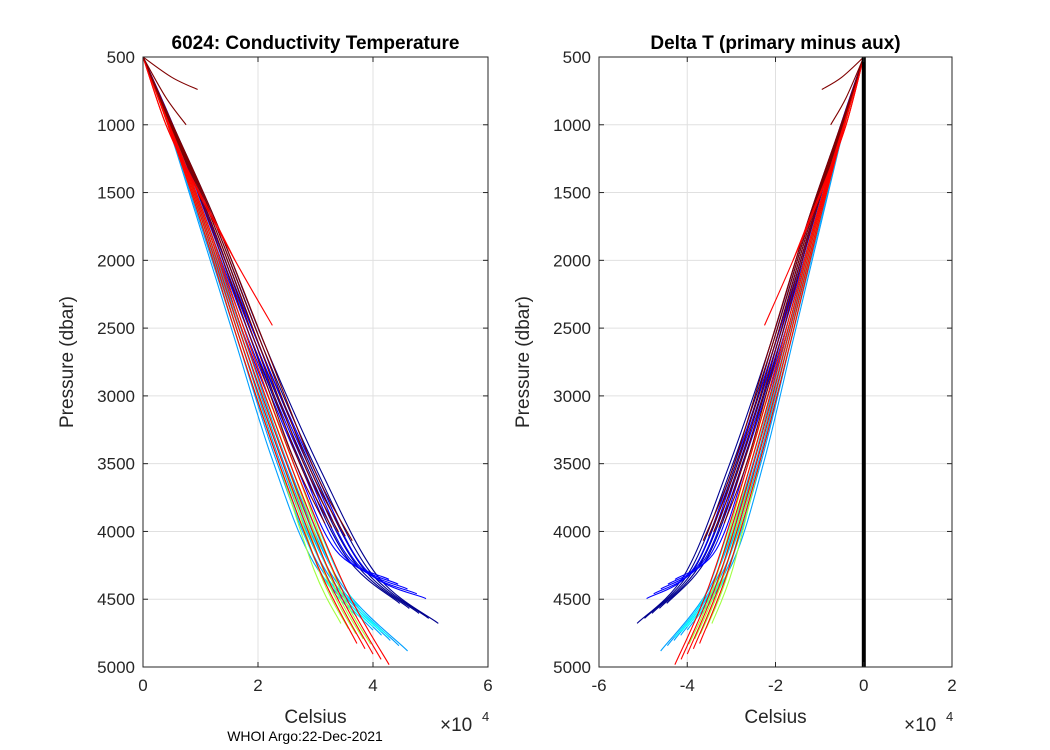 Image resolution: width=1050 pixels, height=750 pixels. What do you see at coordinates (372, 685) in the screenshot?
I see `x-tick-label: 4` at bounding box center [372, 685].